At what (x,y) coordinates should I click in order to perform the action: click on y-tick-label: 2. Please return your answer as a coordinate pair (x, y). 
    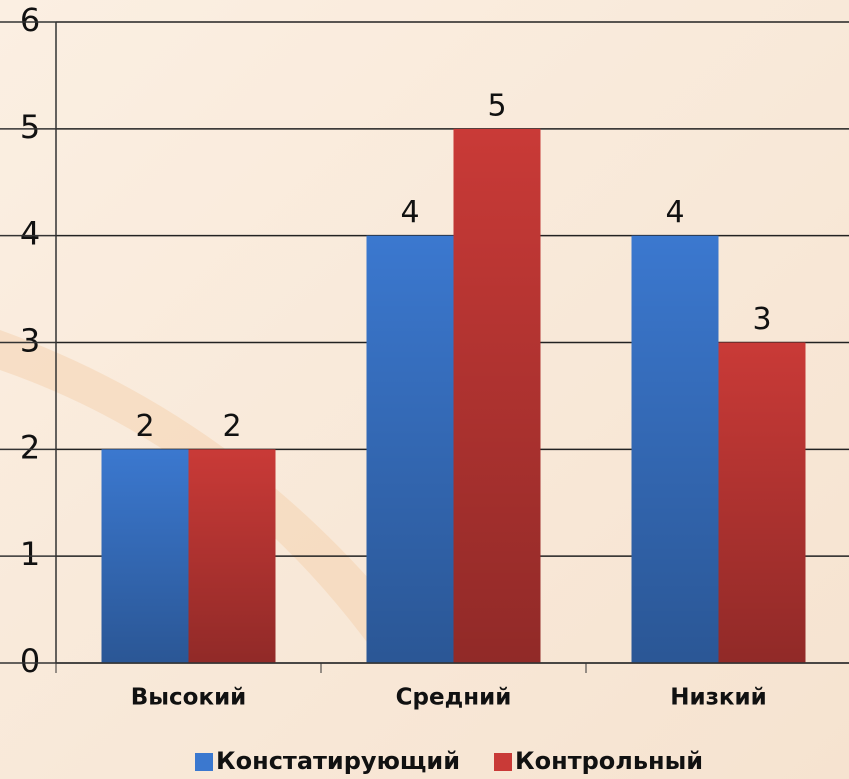
    Looking at the image, I should click on (30, 447).